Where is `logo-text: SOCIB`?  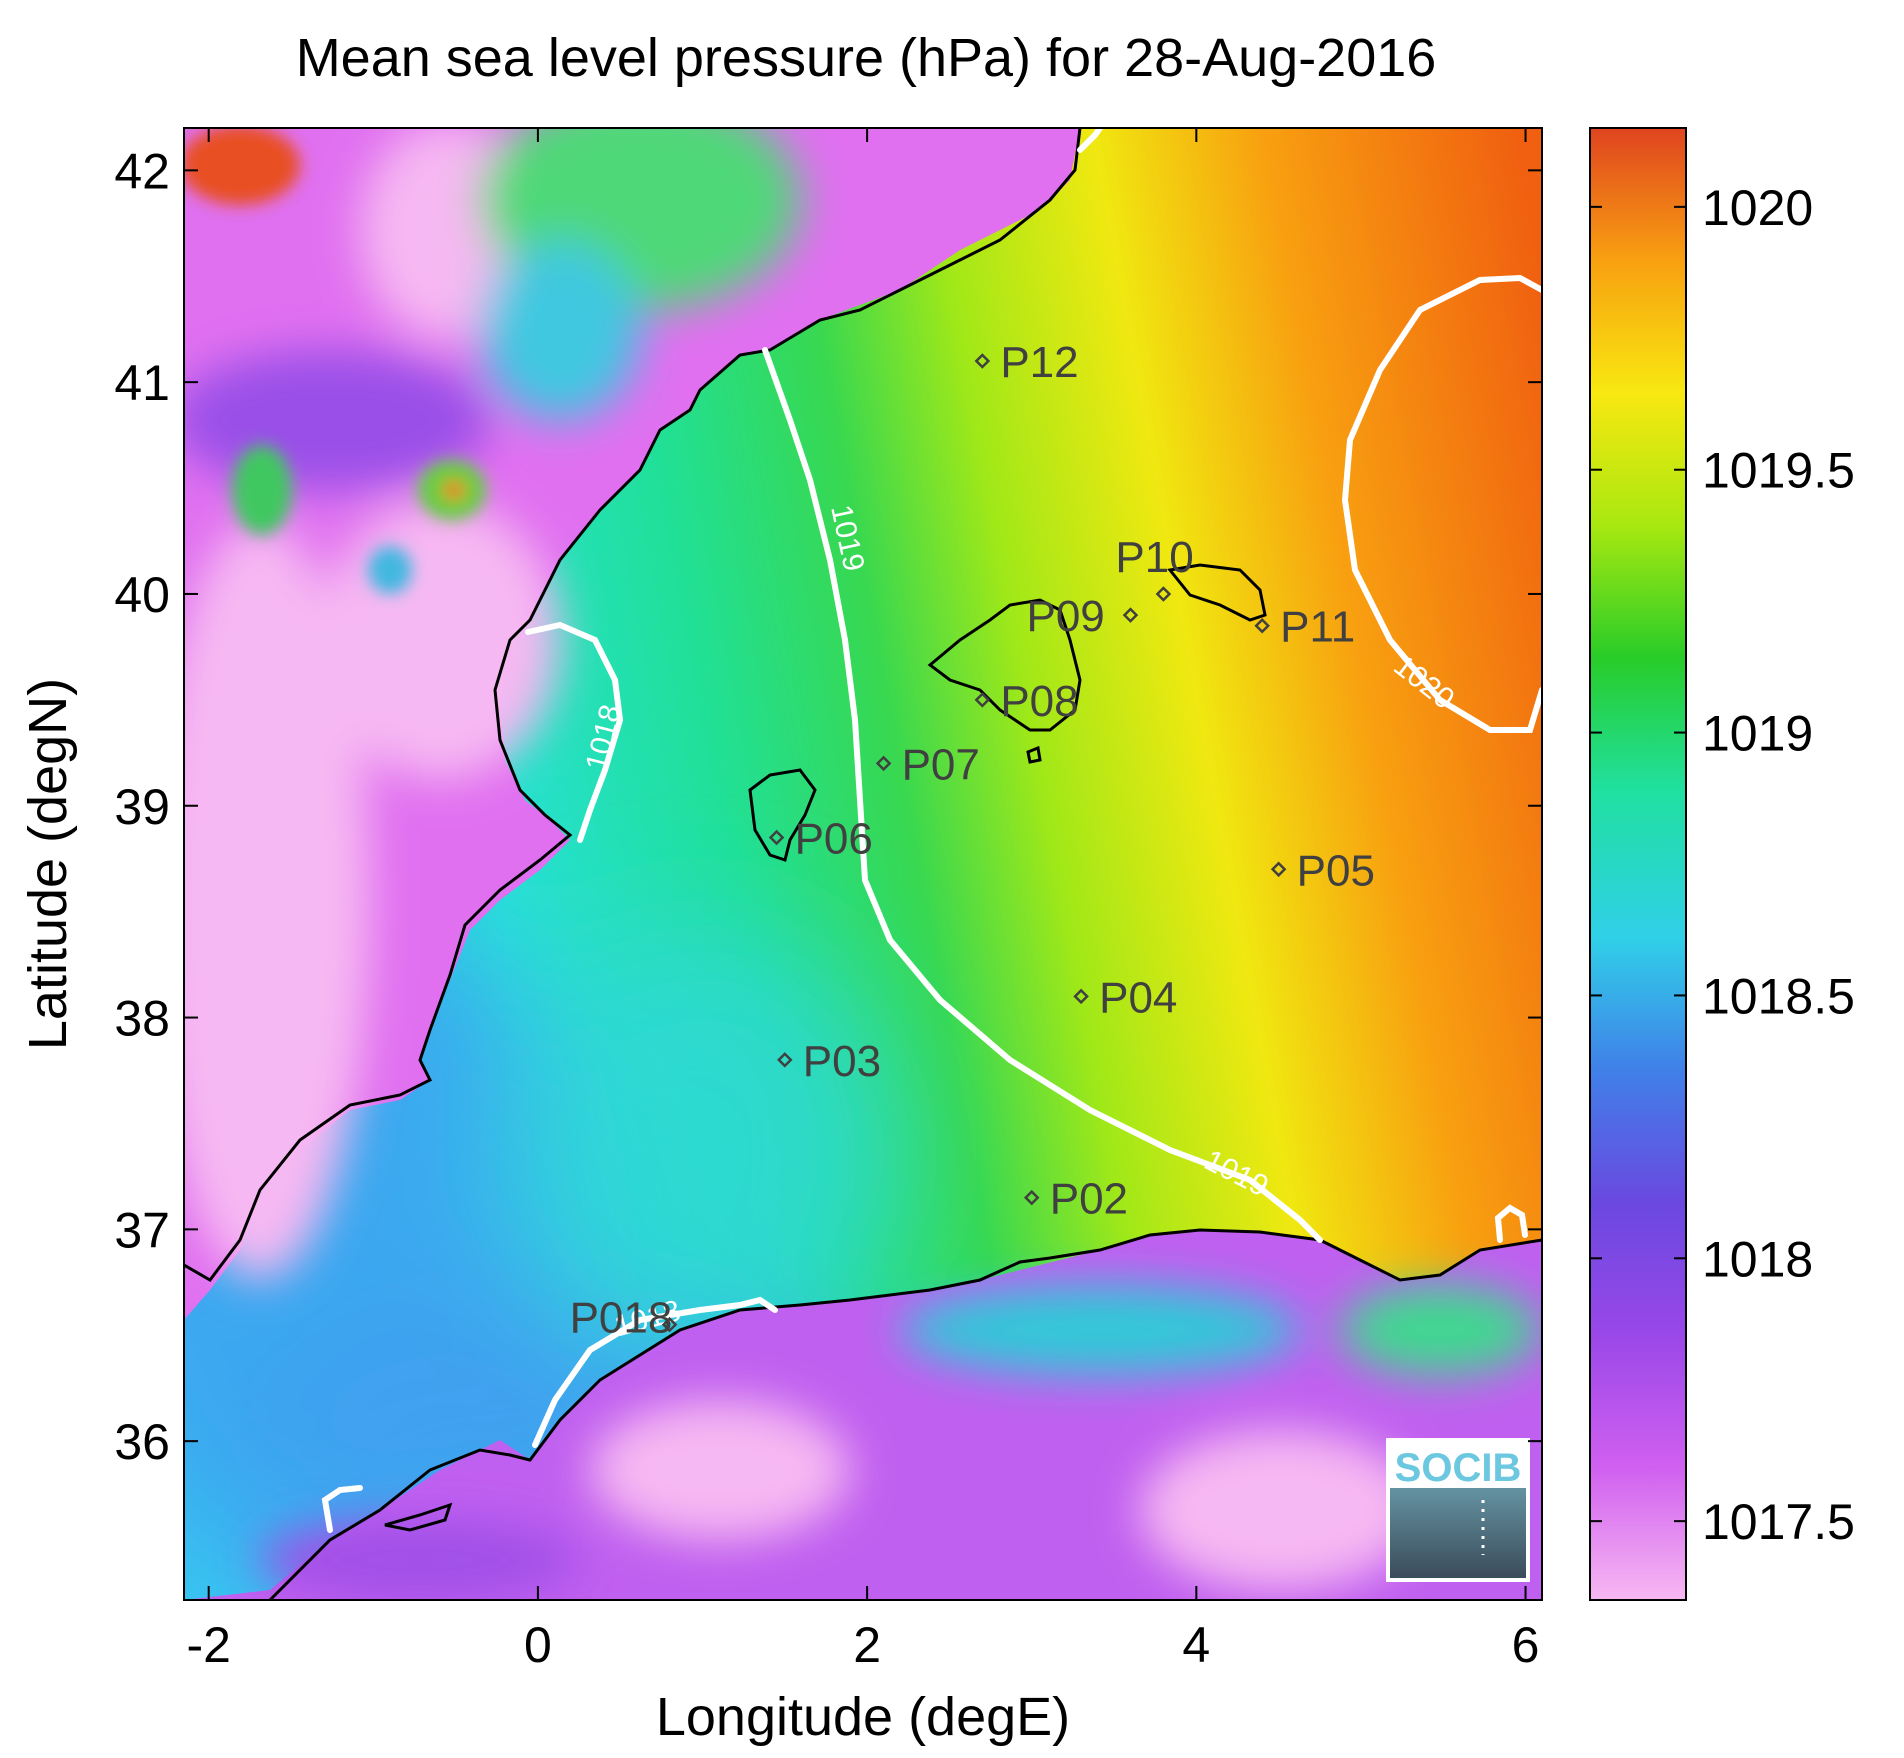 logo-text: SOCIB is located at coordinates (1458, 1468).